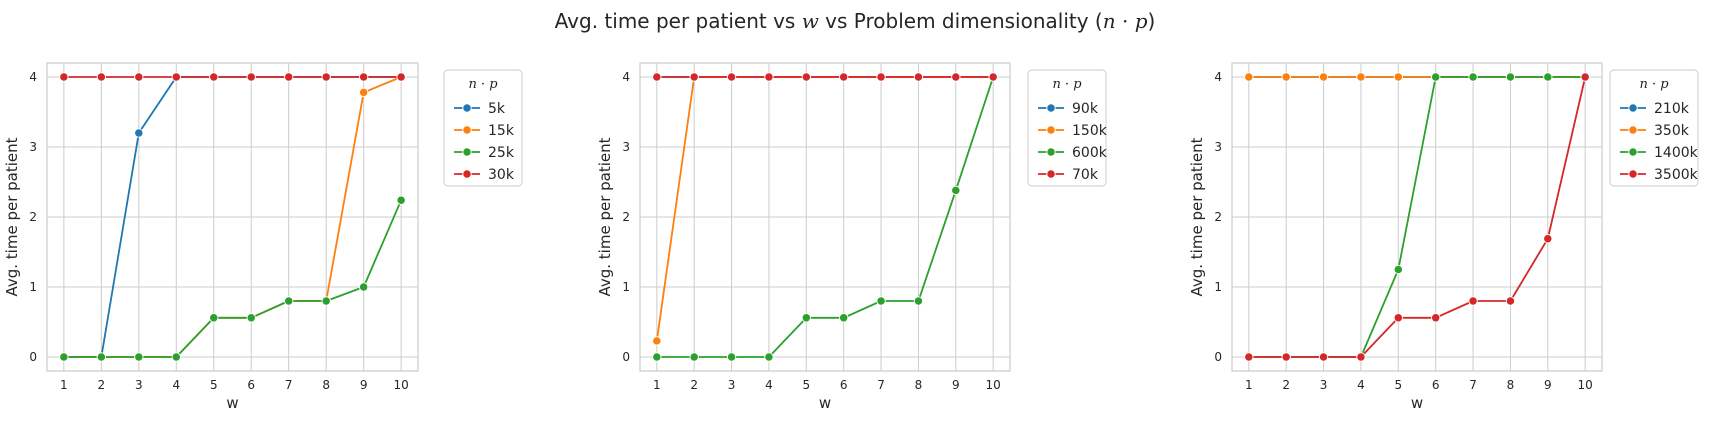  What do you see at coordinates (501, 175) in the screenshot?
I see `legend-entry-label: 30k` at bounding box center [501, 175].